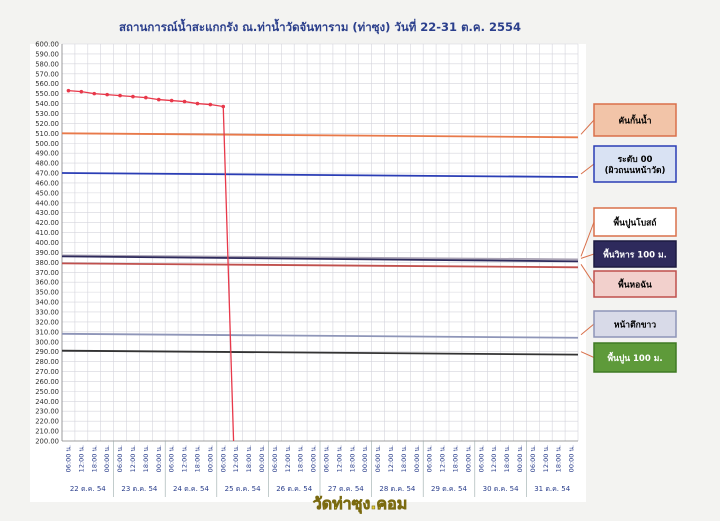  Describe the element at coordinates (47, 64) in the screenshot. I see `y-tick-label: 580.00` at that location.